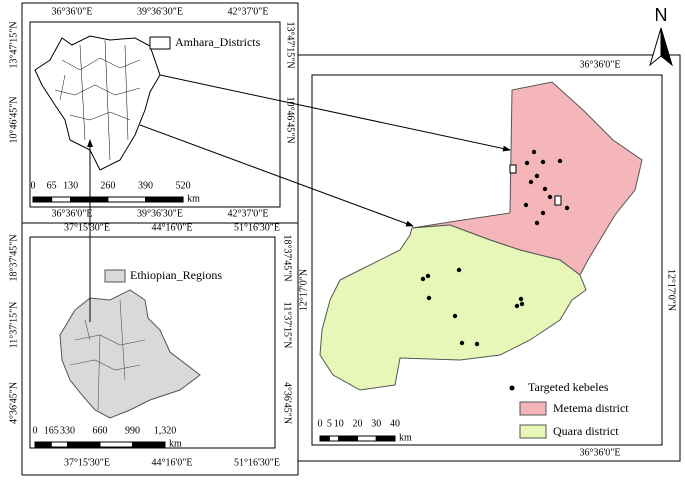  I want to click on scale-label: 20, so click(358, 423).